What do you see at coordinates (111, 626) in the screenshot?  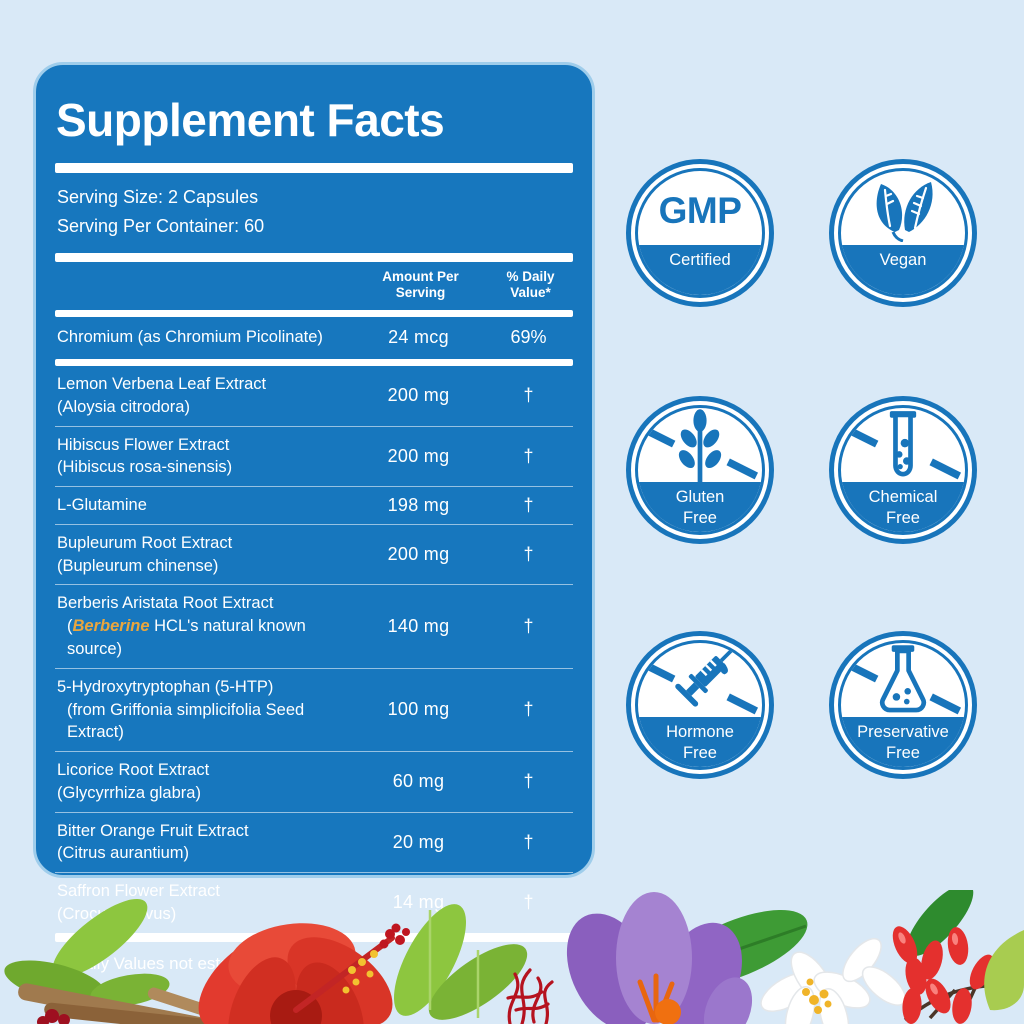 I see `berberine-highlight: Berberine` at bounding box center [111, 626].